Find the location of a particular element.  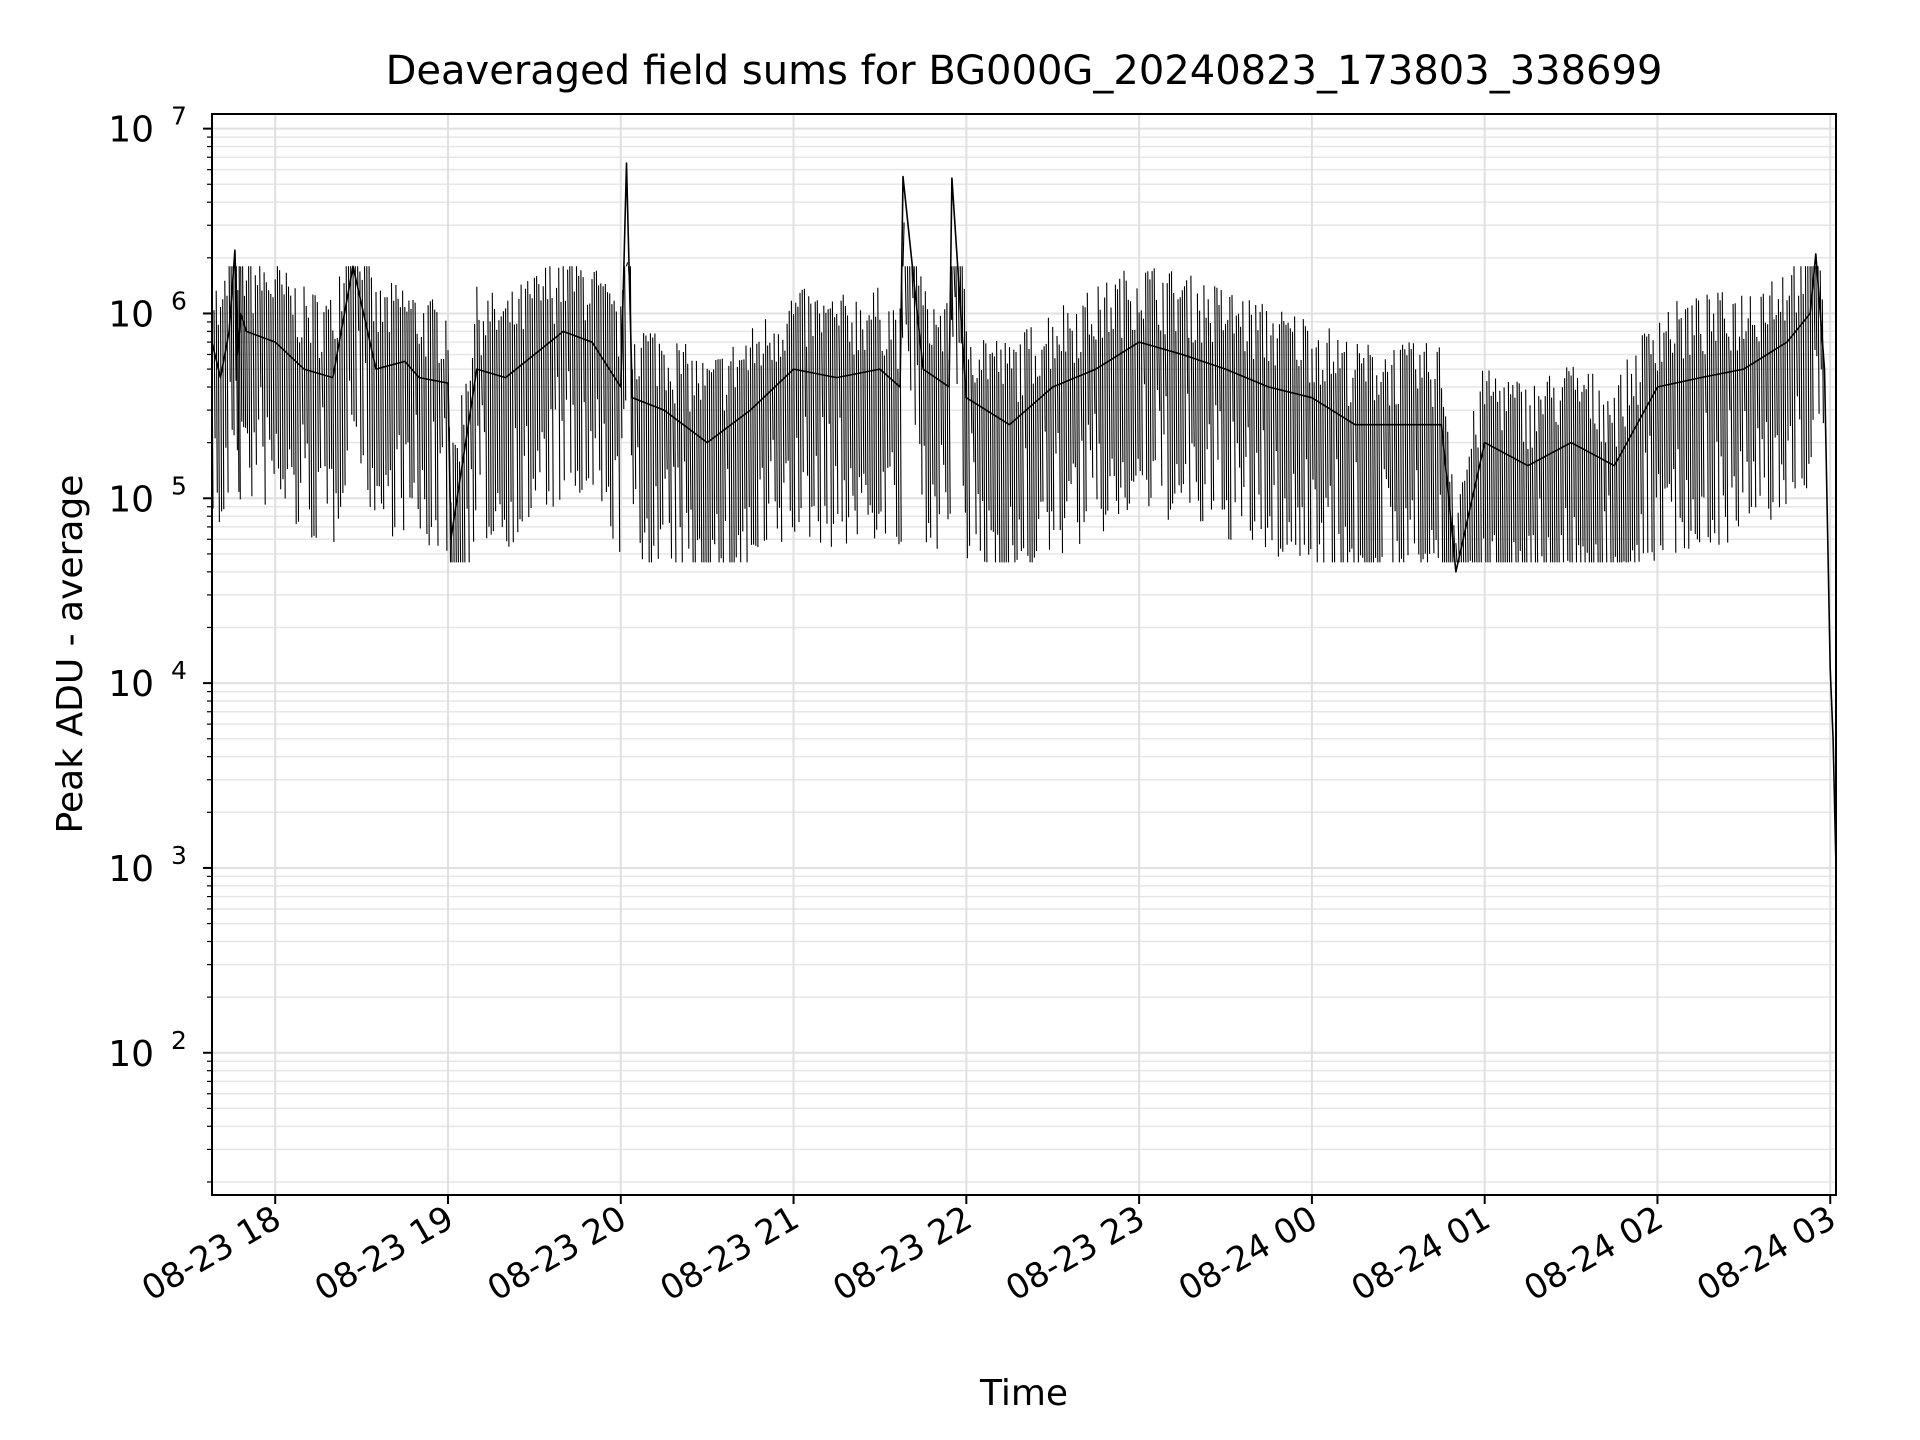

y-tick-label-exponent: 5 is located at coordinates (179, 485).